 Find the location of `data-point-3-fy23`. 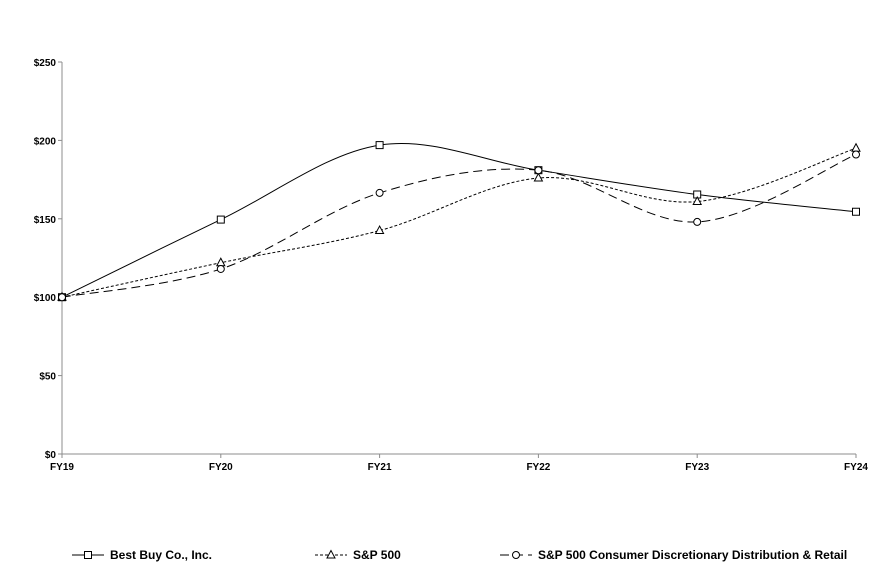

data-point-3-fy23 is located at coordinates (697, 221).